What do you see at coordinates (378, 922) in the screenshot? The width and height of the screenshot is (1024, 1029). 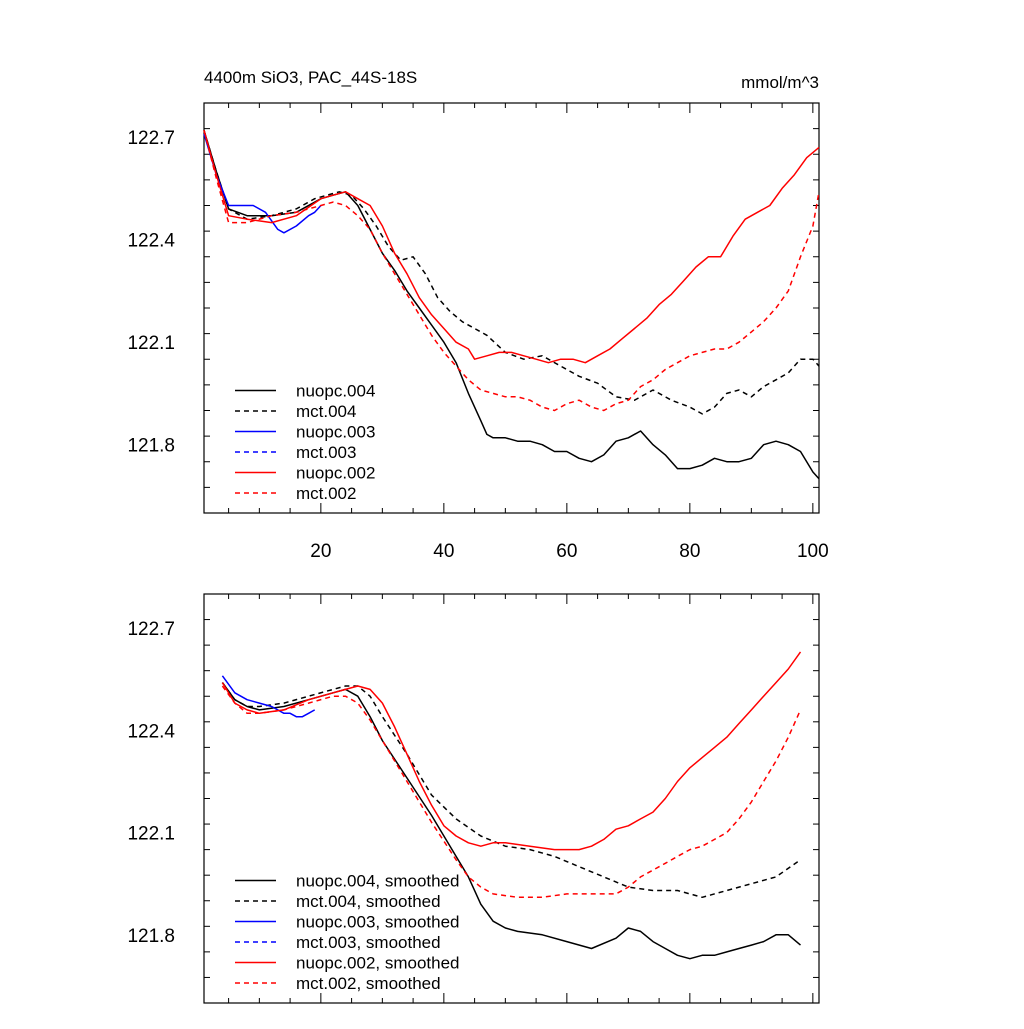 I see `legend-label: nuopc.003, smoothed` at bounding box center [378, 922].